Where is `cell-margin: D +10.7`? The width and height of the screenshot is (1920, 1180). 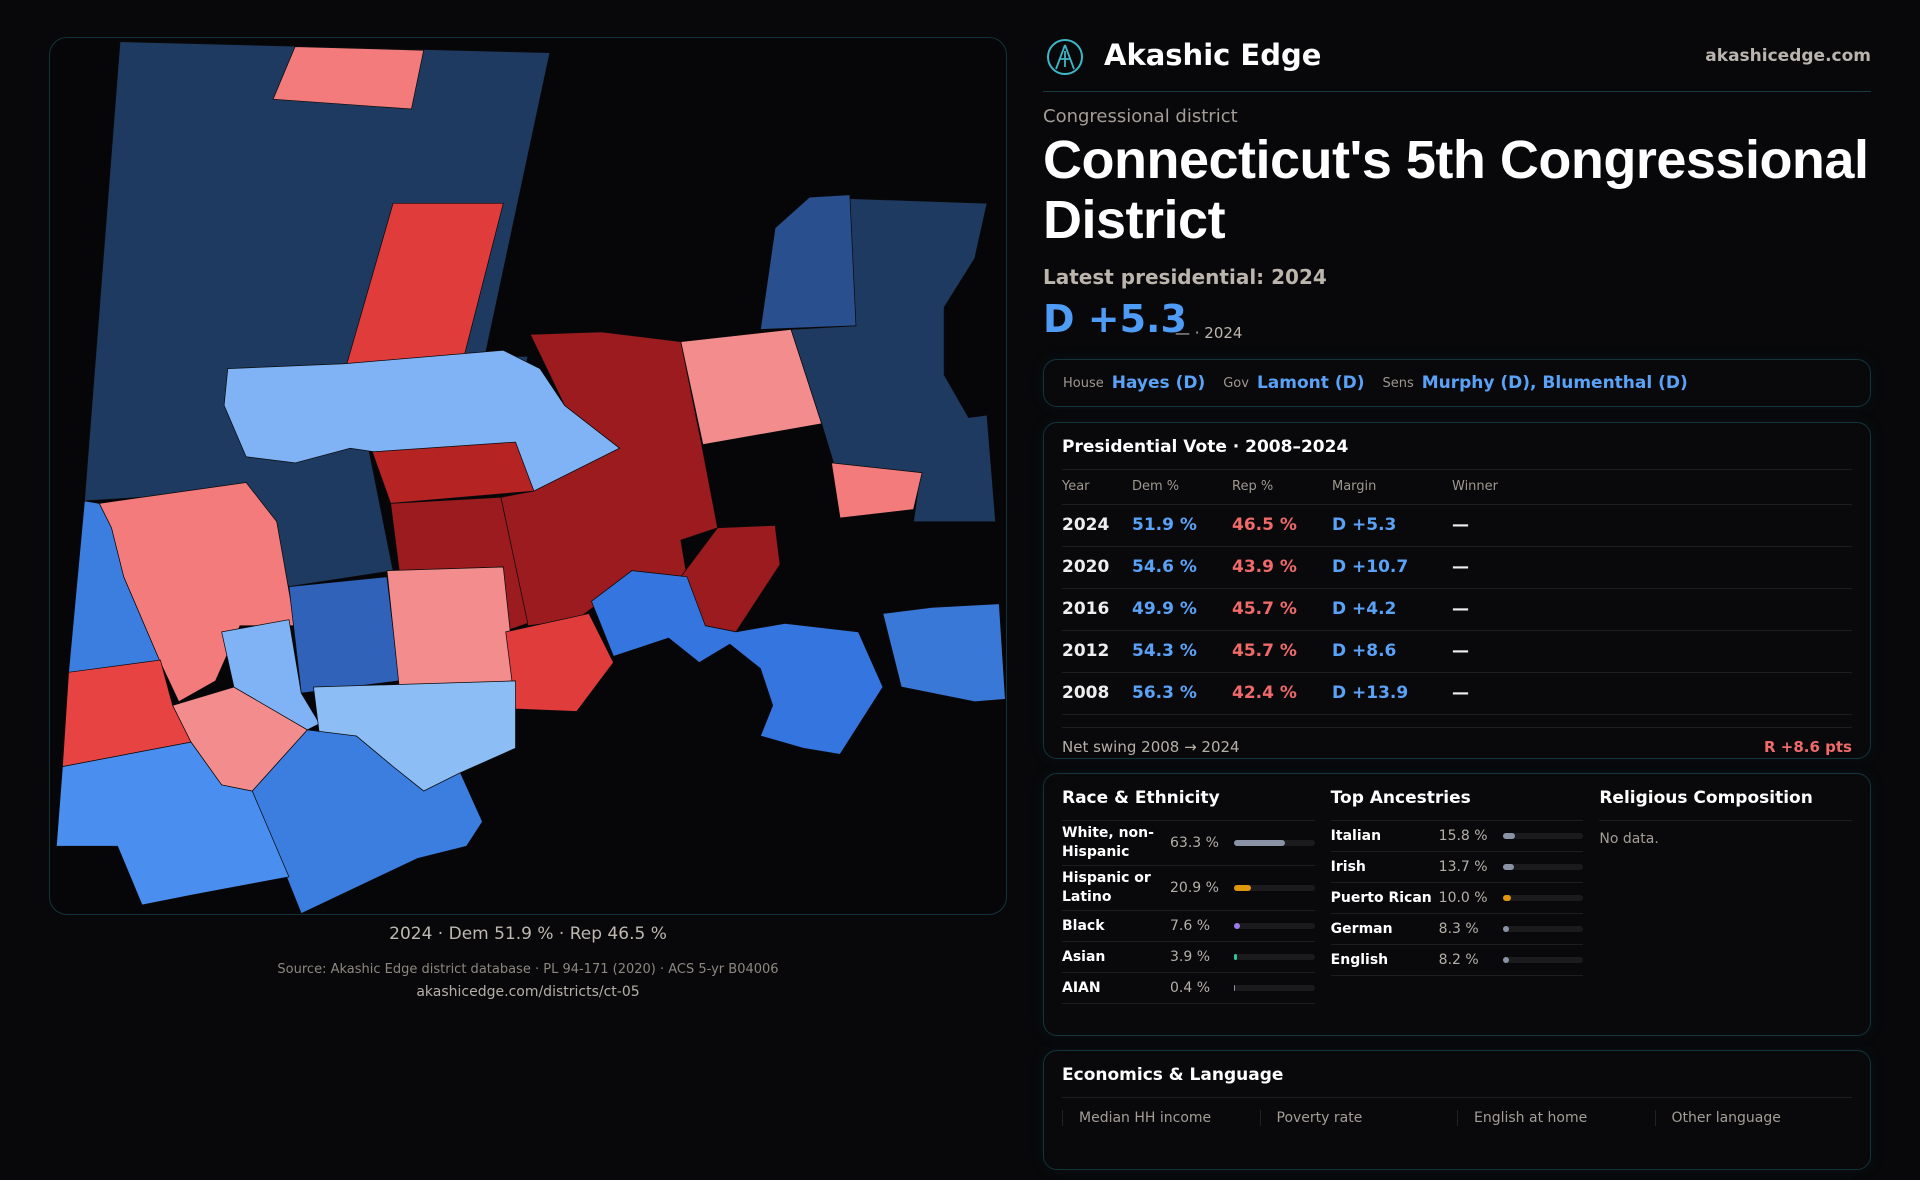
cell-margin: D +10.7 is located at coordinates (1392, 567).